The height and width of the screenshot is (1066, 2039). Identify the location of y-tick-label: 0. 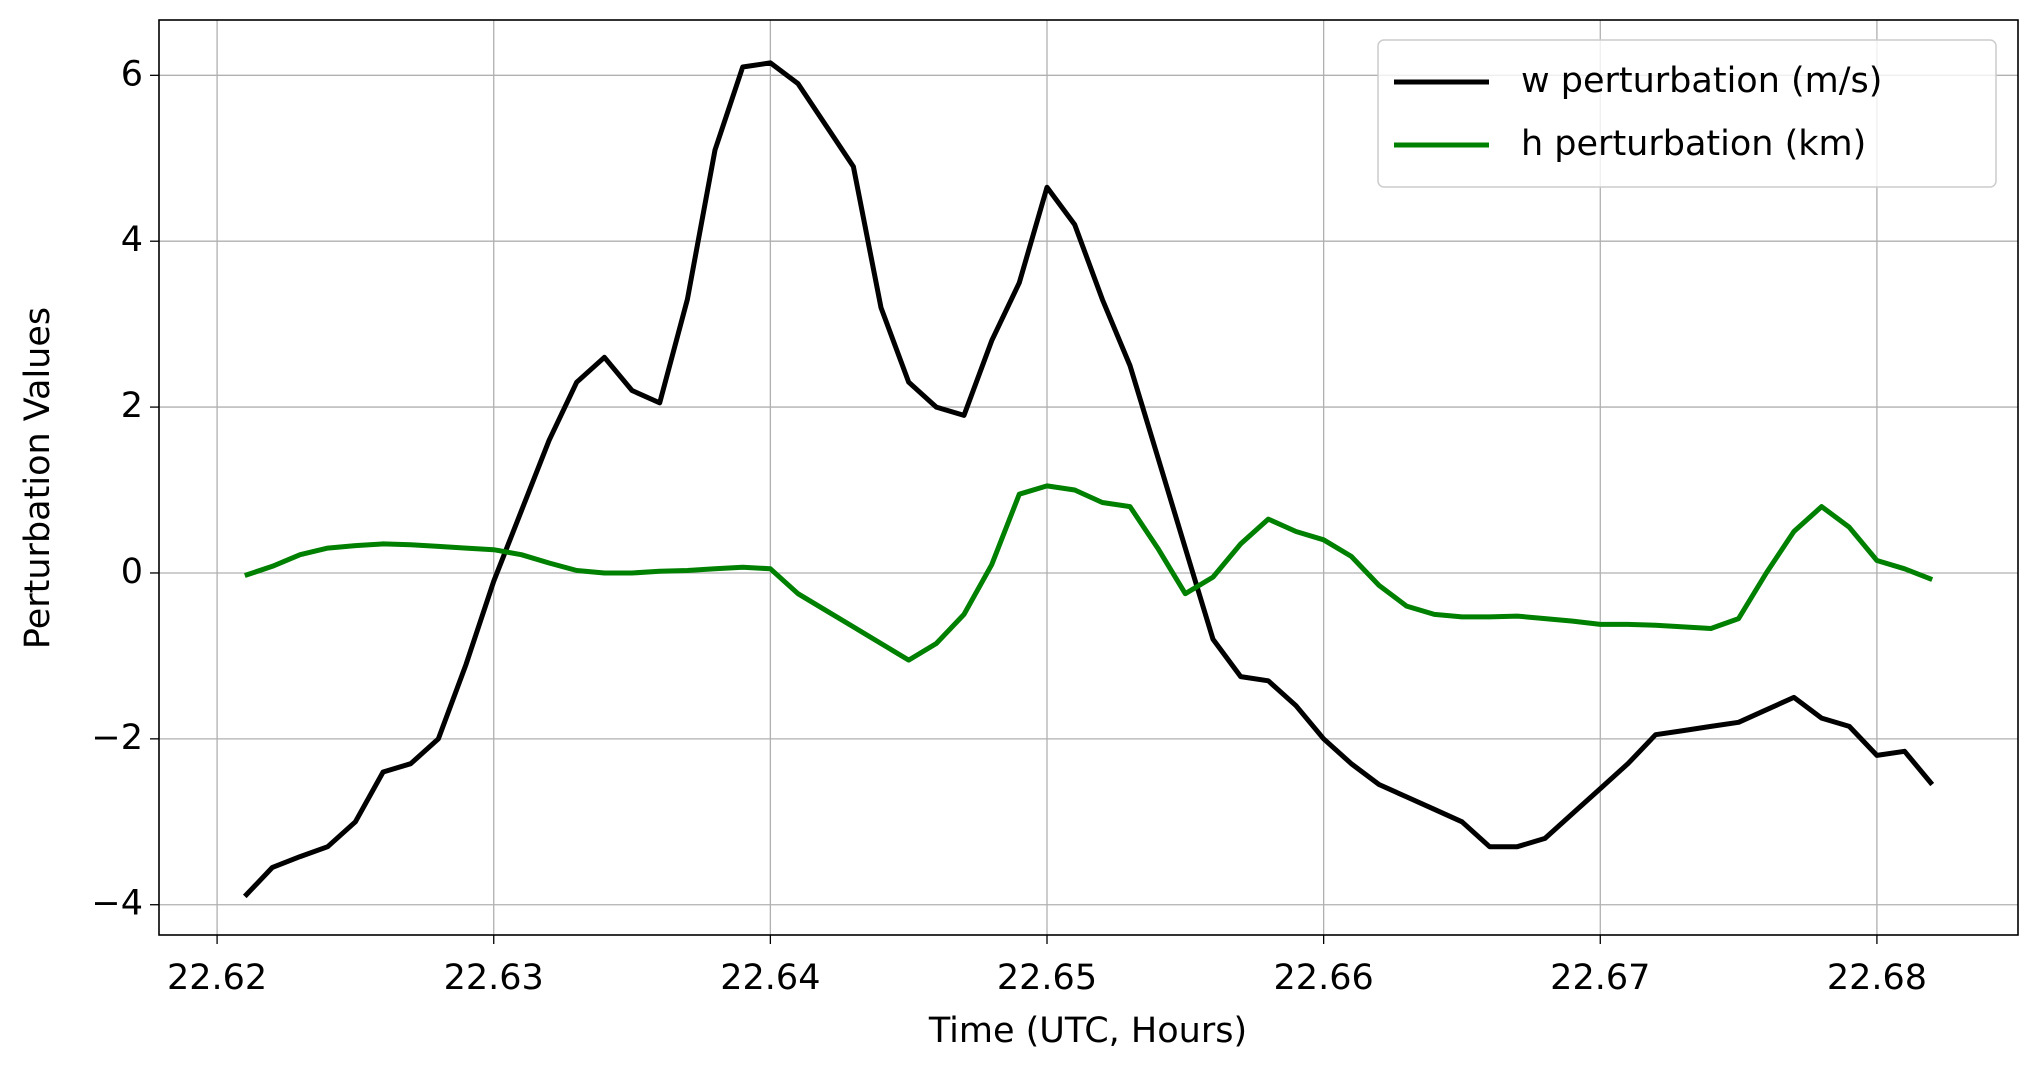
(132, 572).